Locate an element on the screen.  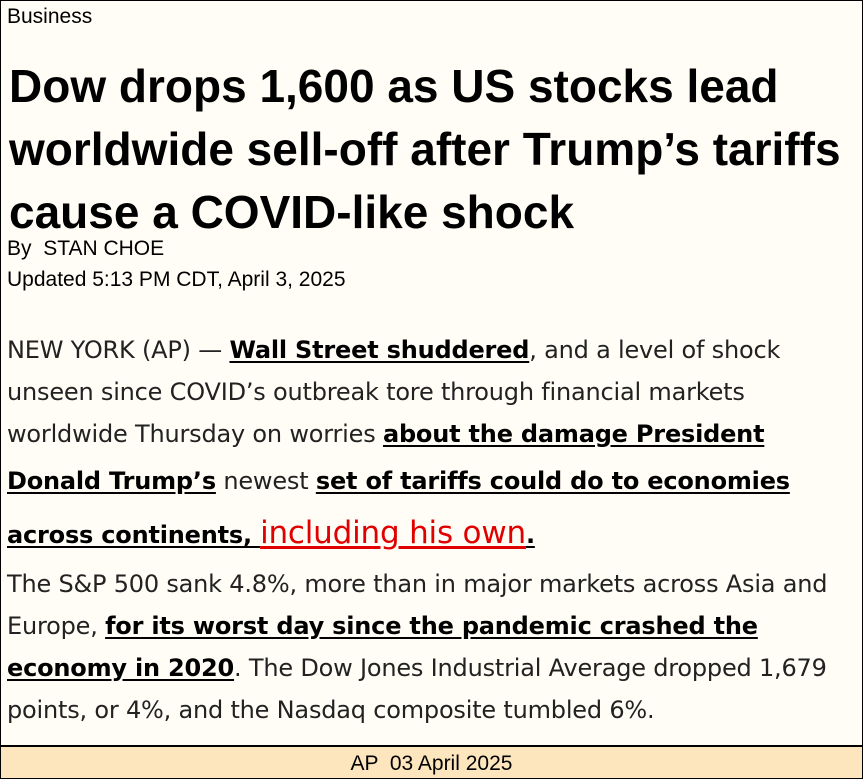
section-label: Business is located at coordinates (50, 16).